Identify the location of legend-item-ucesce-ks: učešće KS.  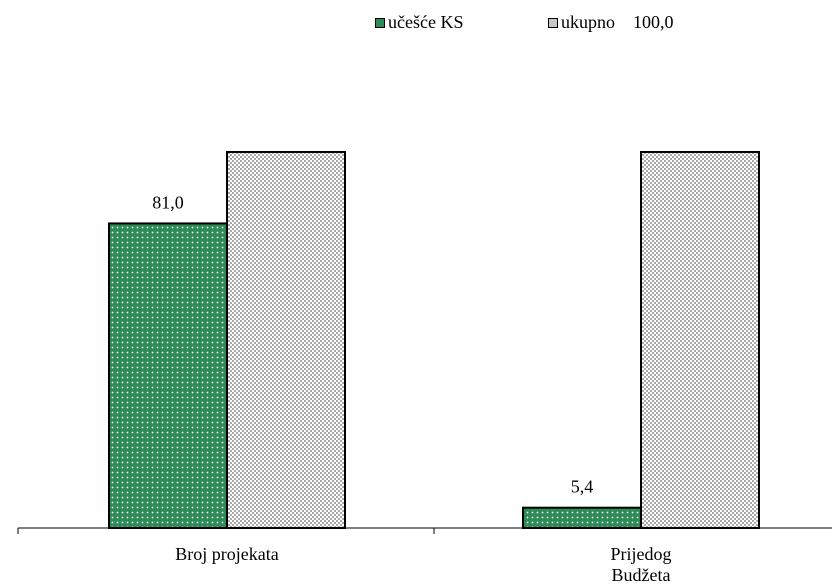
(419, 22).